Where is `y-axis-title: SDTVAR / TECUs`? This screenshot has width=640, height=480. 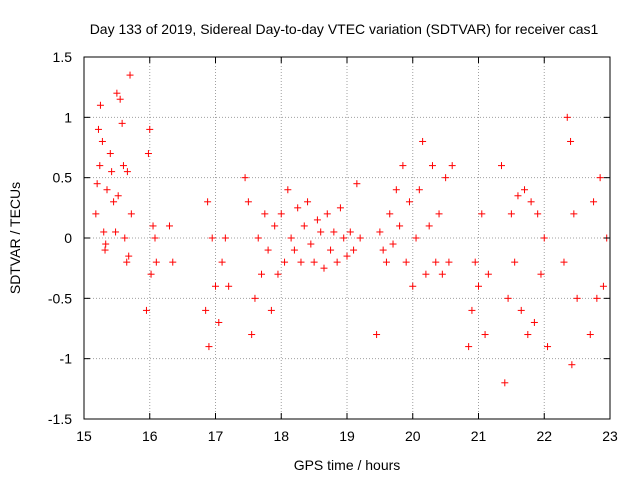
y-axis-title: SDTVAR / TECUs is located at coordinates (15, 238).